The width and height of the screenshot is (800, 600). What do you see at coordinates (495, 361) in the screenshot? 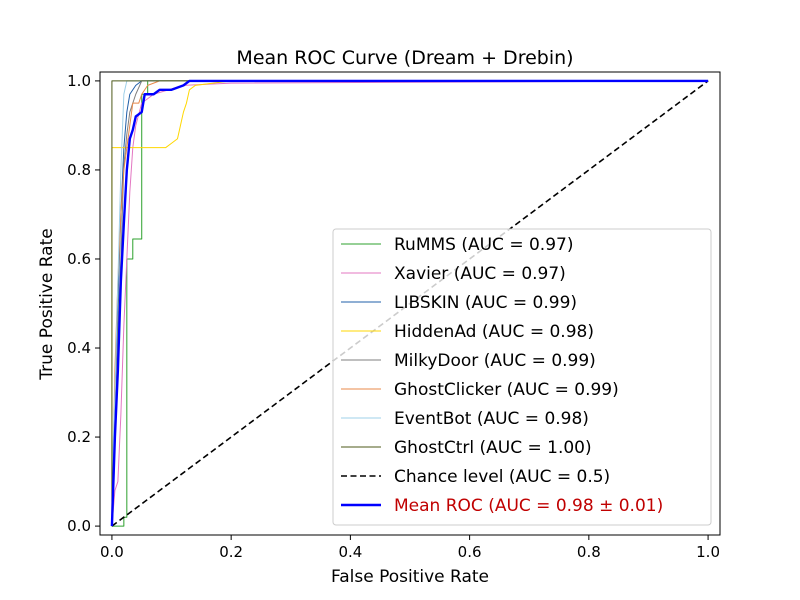
I see `legend-entry-milkydoor: MilkyDoor (AUC = 0.99)` at bounding box center [495, 361].